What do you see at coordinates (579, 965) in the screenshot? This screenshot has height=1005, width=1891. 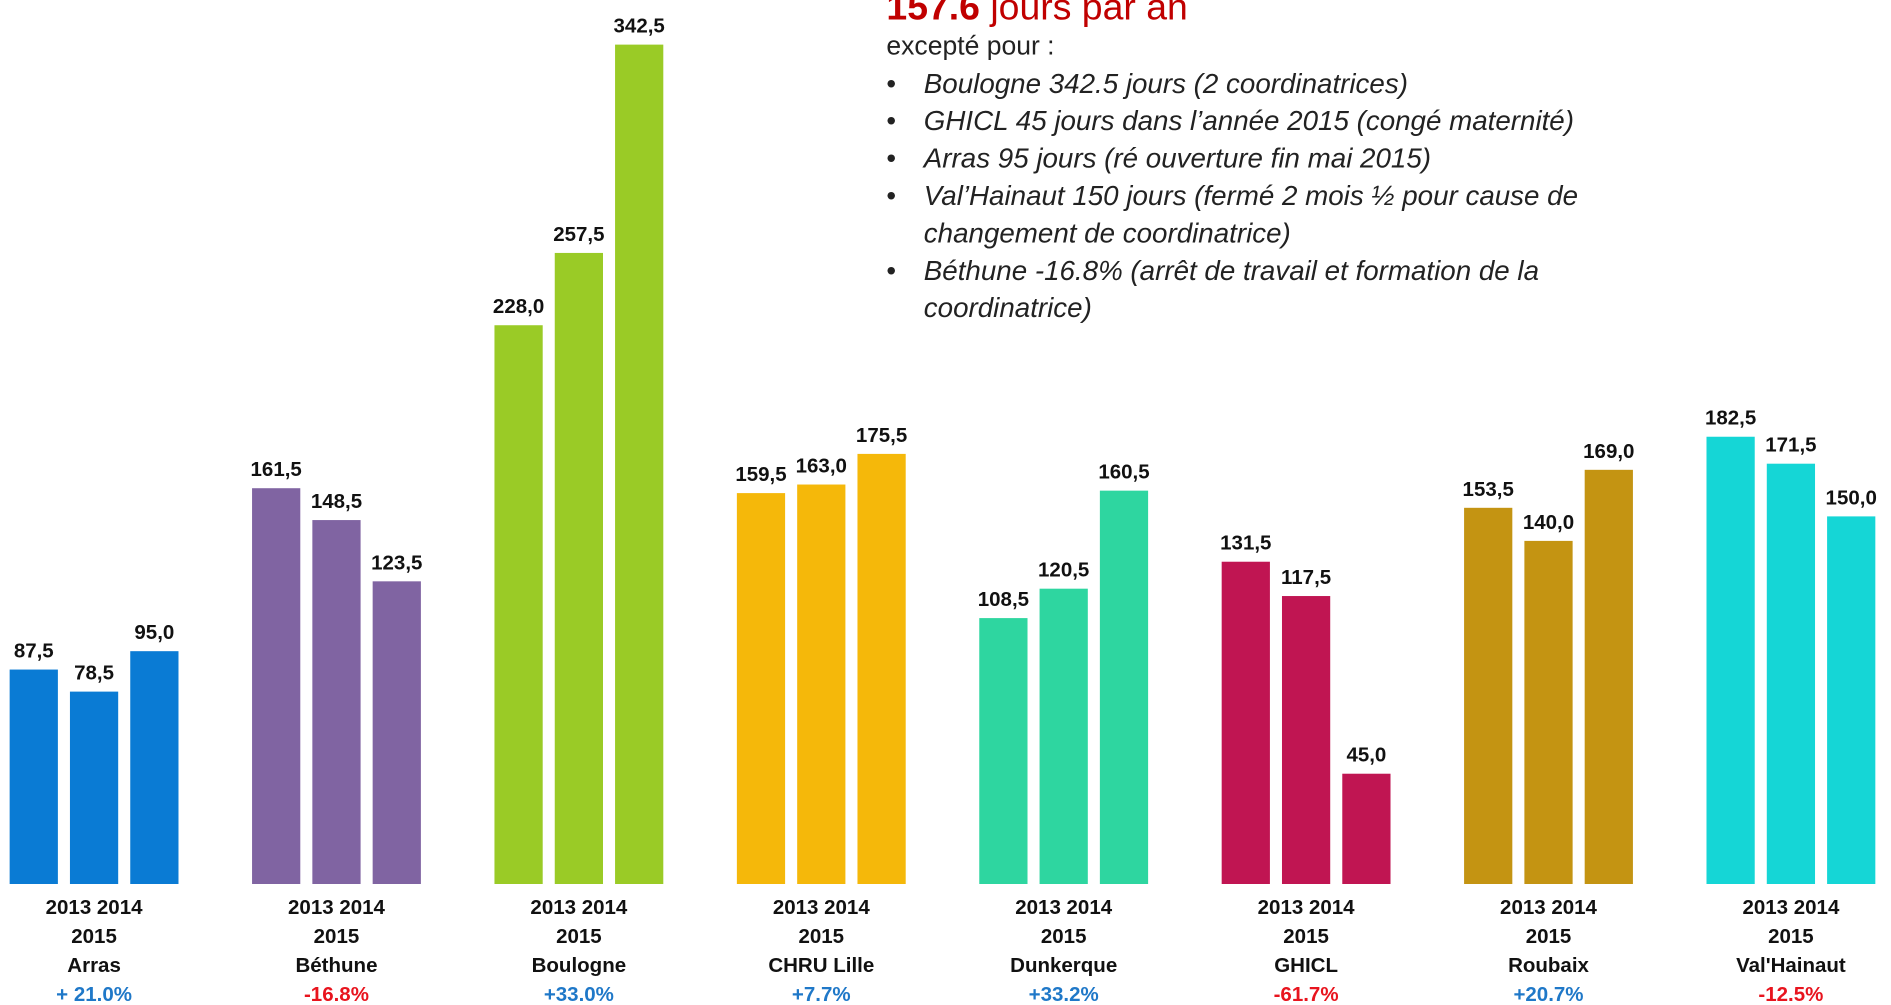 I see `x-tick-label: Boulogne` at bounding box center [579, 965].